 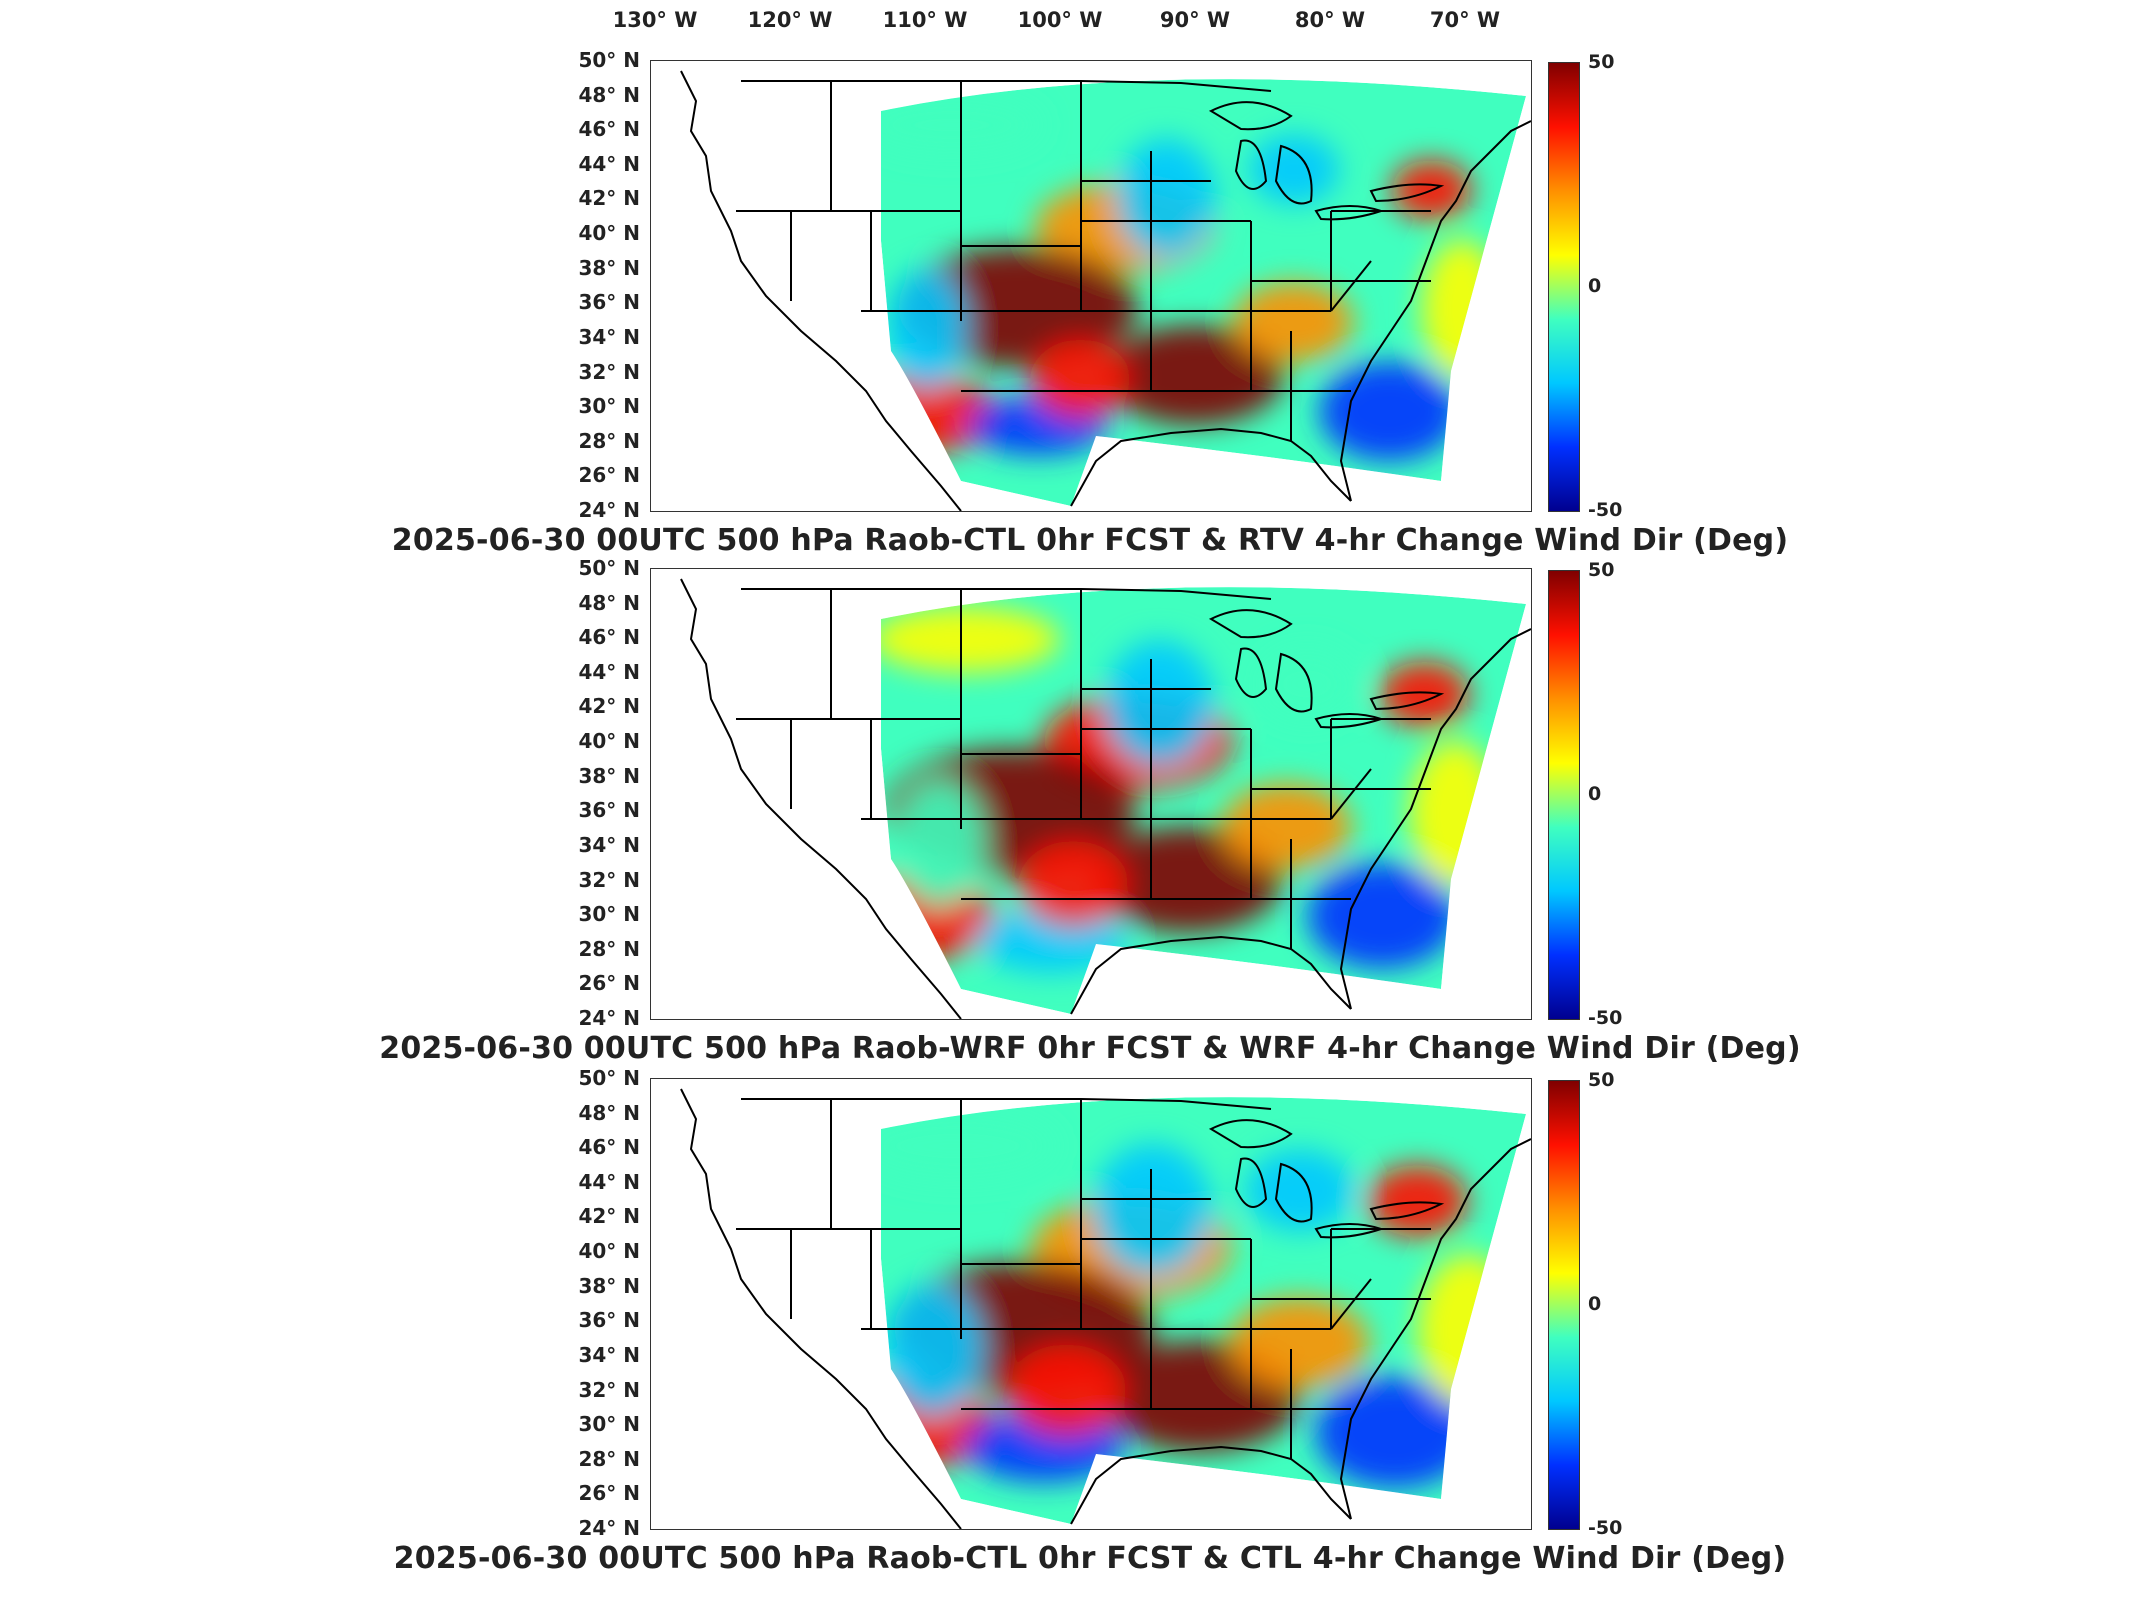 I want to click on lon-label-80w: 80° W, so click(x=1330, y=20).